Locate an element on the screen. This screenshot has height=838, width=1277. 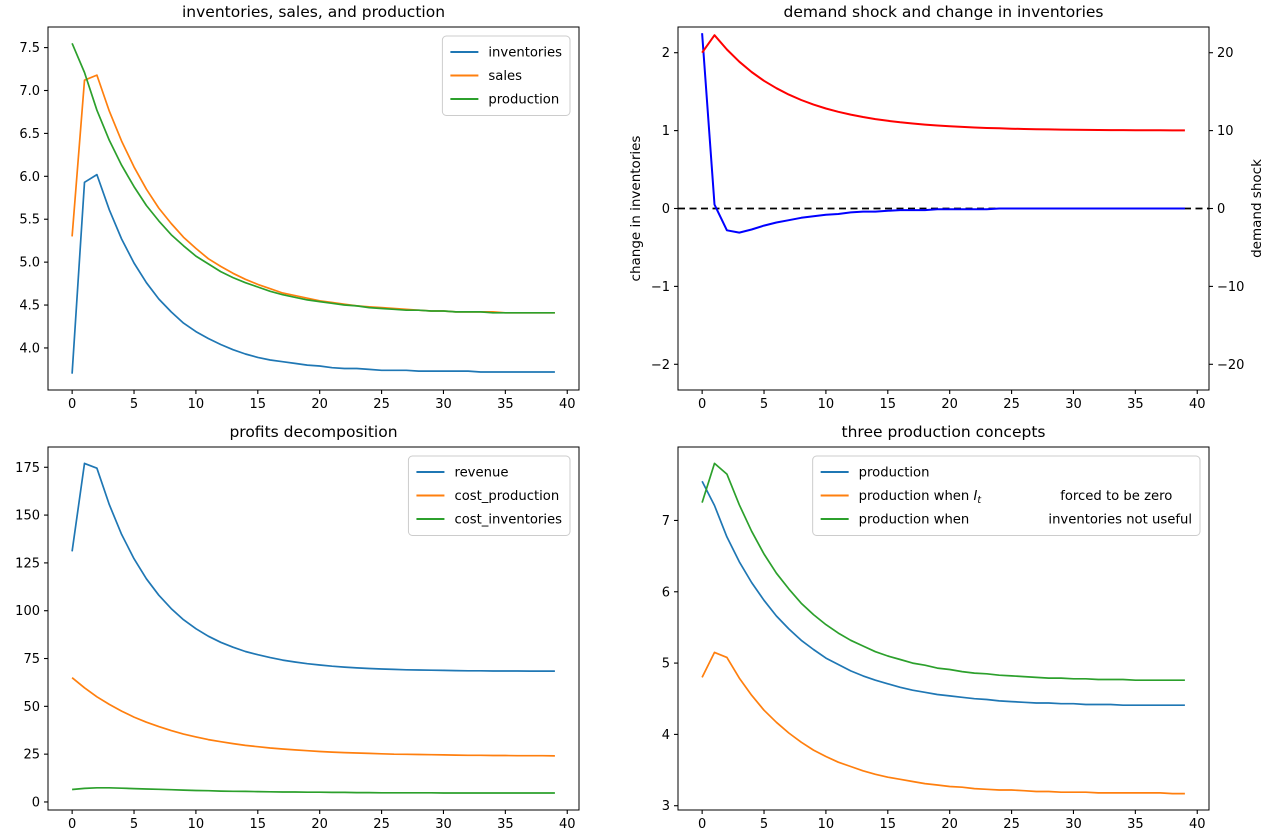
y-tick-label: −1 is located at coordinates (660, 287).